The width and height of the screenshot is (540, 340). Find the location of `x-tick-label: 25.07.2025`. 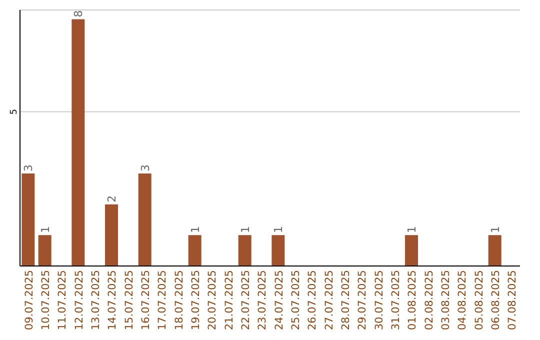

x-tick-label: 25.07.2025 is located at coordinates (296, 300).